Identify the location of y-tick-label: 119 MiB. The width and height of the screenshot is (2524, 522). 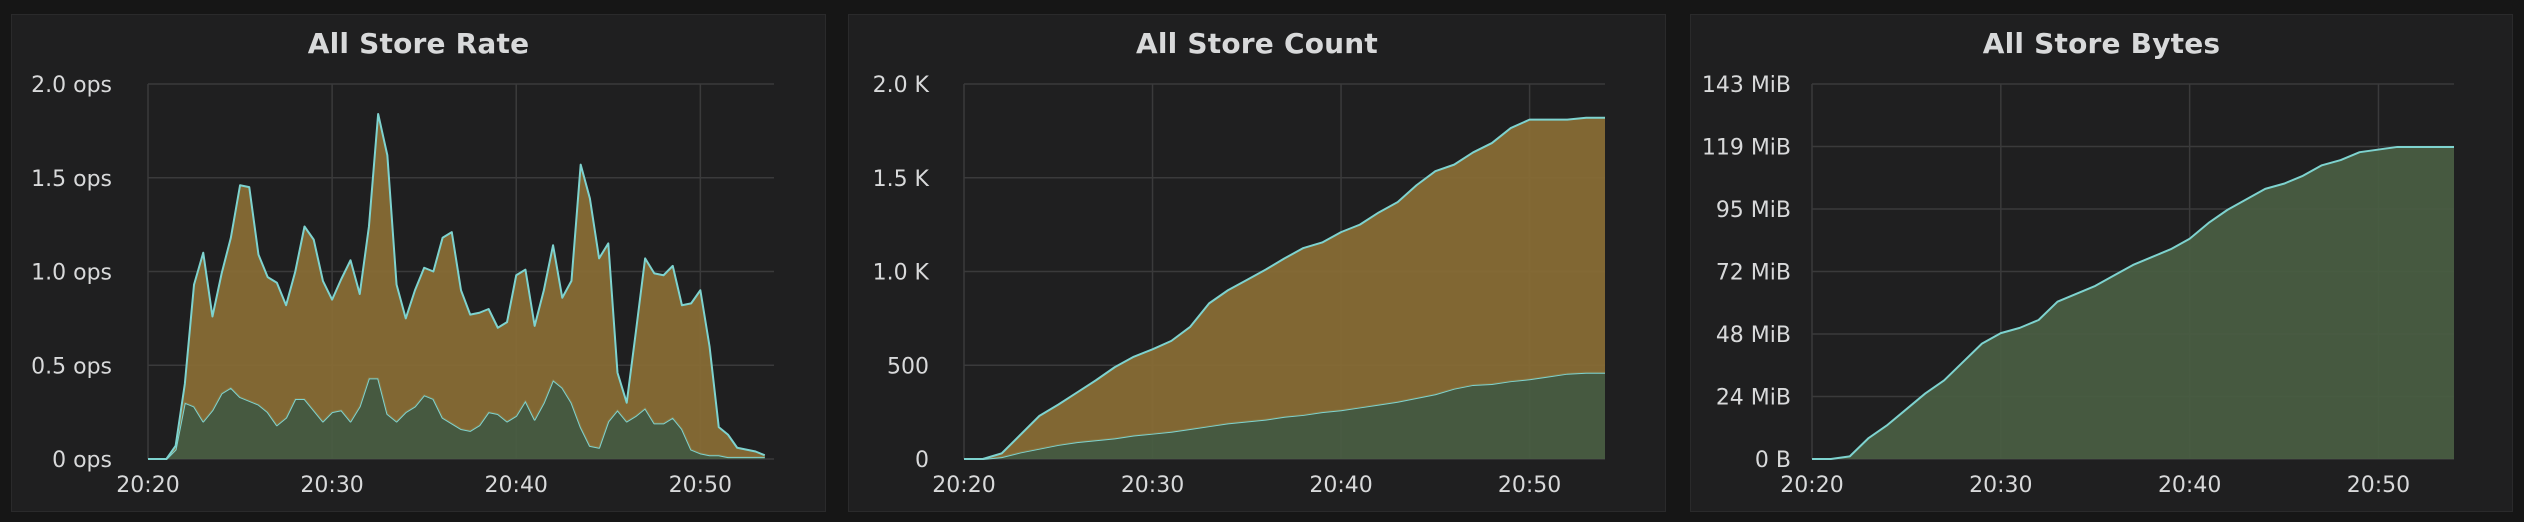
(1746, 148).